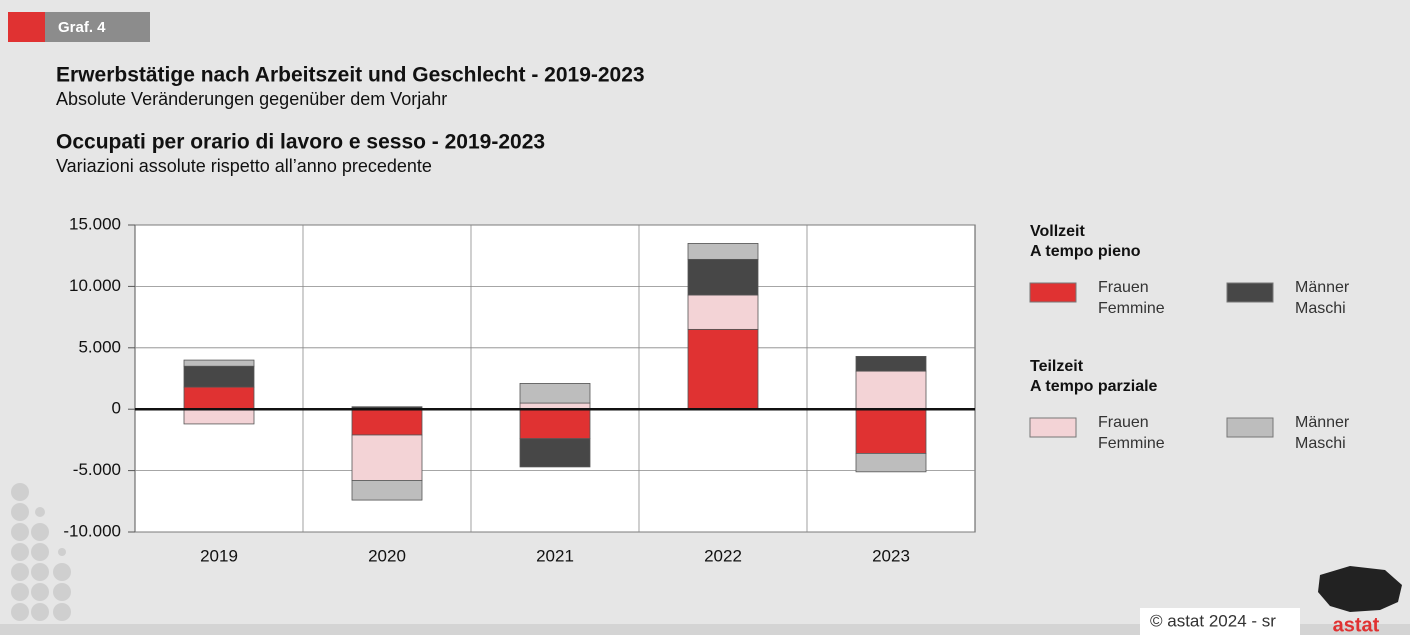 Image resolution: width=1410 pixels, height=635 pixels. I want to click on y-tick-label: -5.000, so click(97, 469).